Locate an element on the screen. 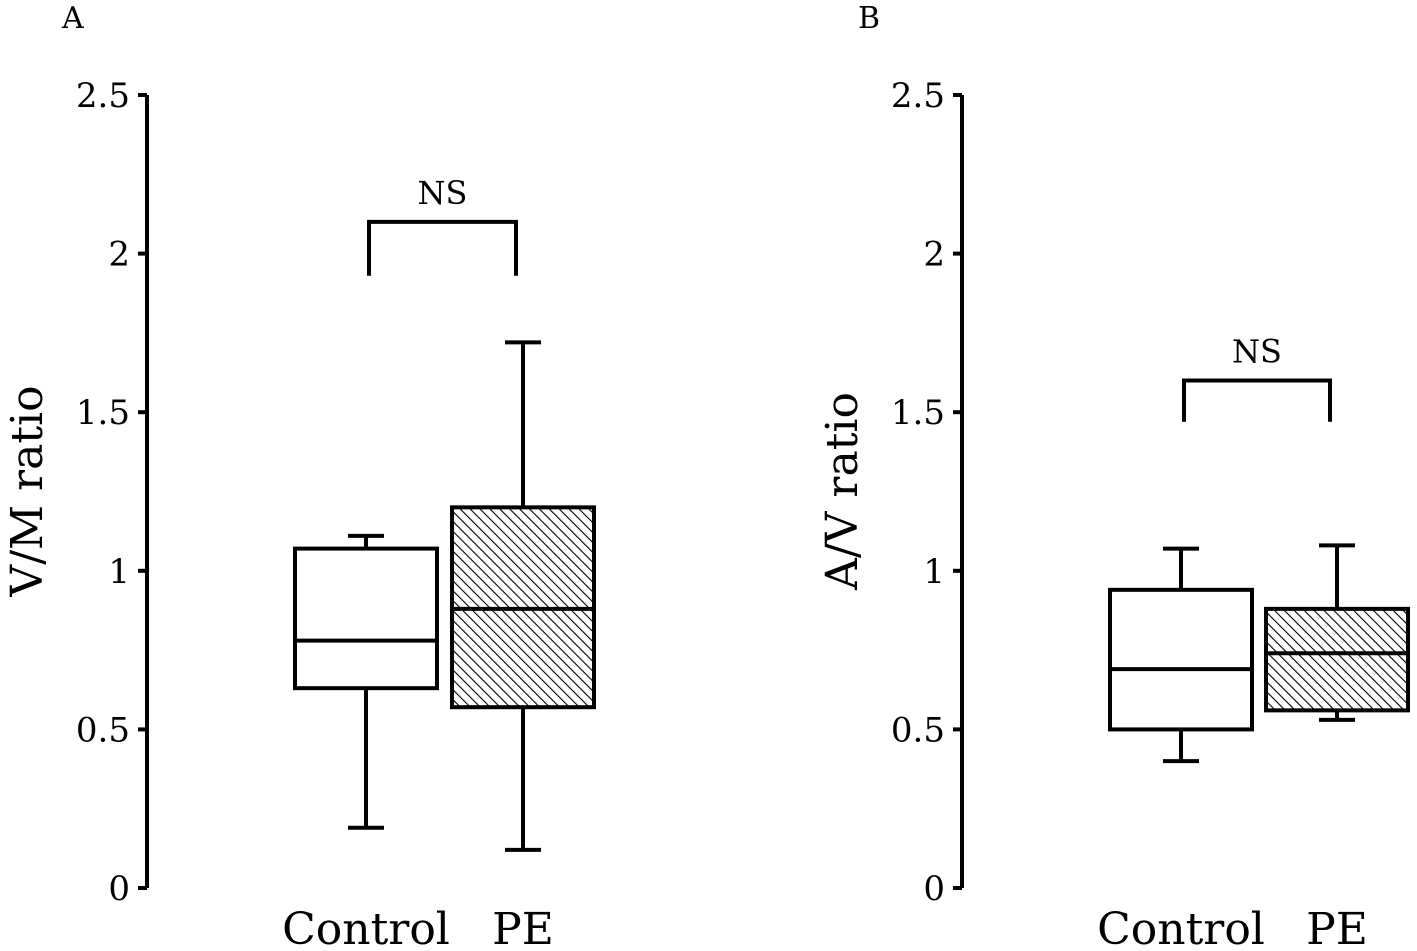 This screenshot has height=951, width=1417. y-axis-label: V/M ratio is located at coordinates (27, 491).